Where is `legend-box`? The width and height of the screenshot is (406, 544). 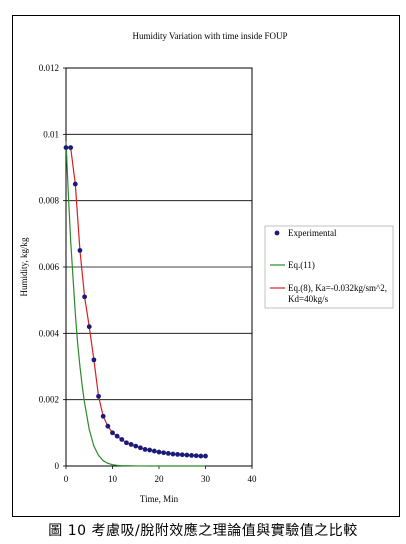 legend-box is located at coordinates (329, 267).